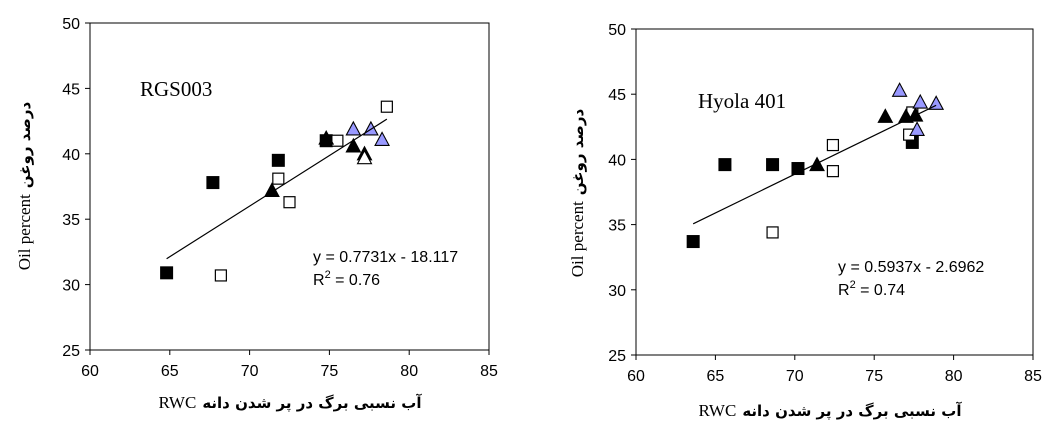  What do you see at coordinates (1033, 376) in the screenshot?
I see `x-tick-label-2: 85` at bounding box center [1033, 376].